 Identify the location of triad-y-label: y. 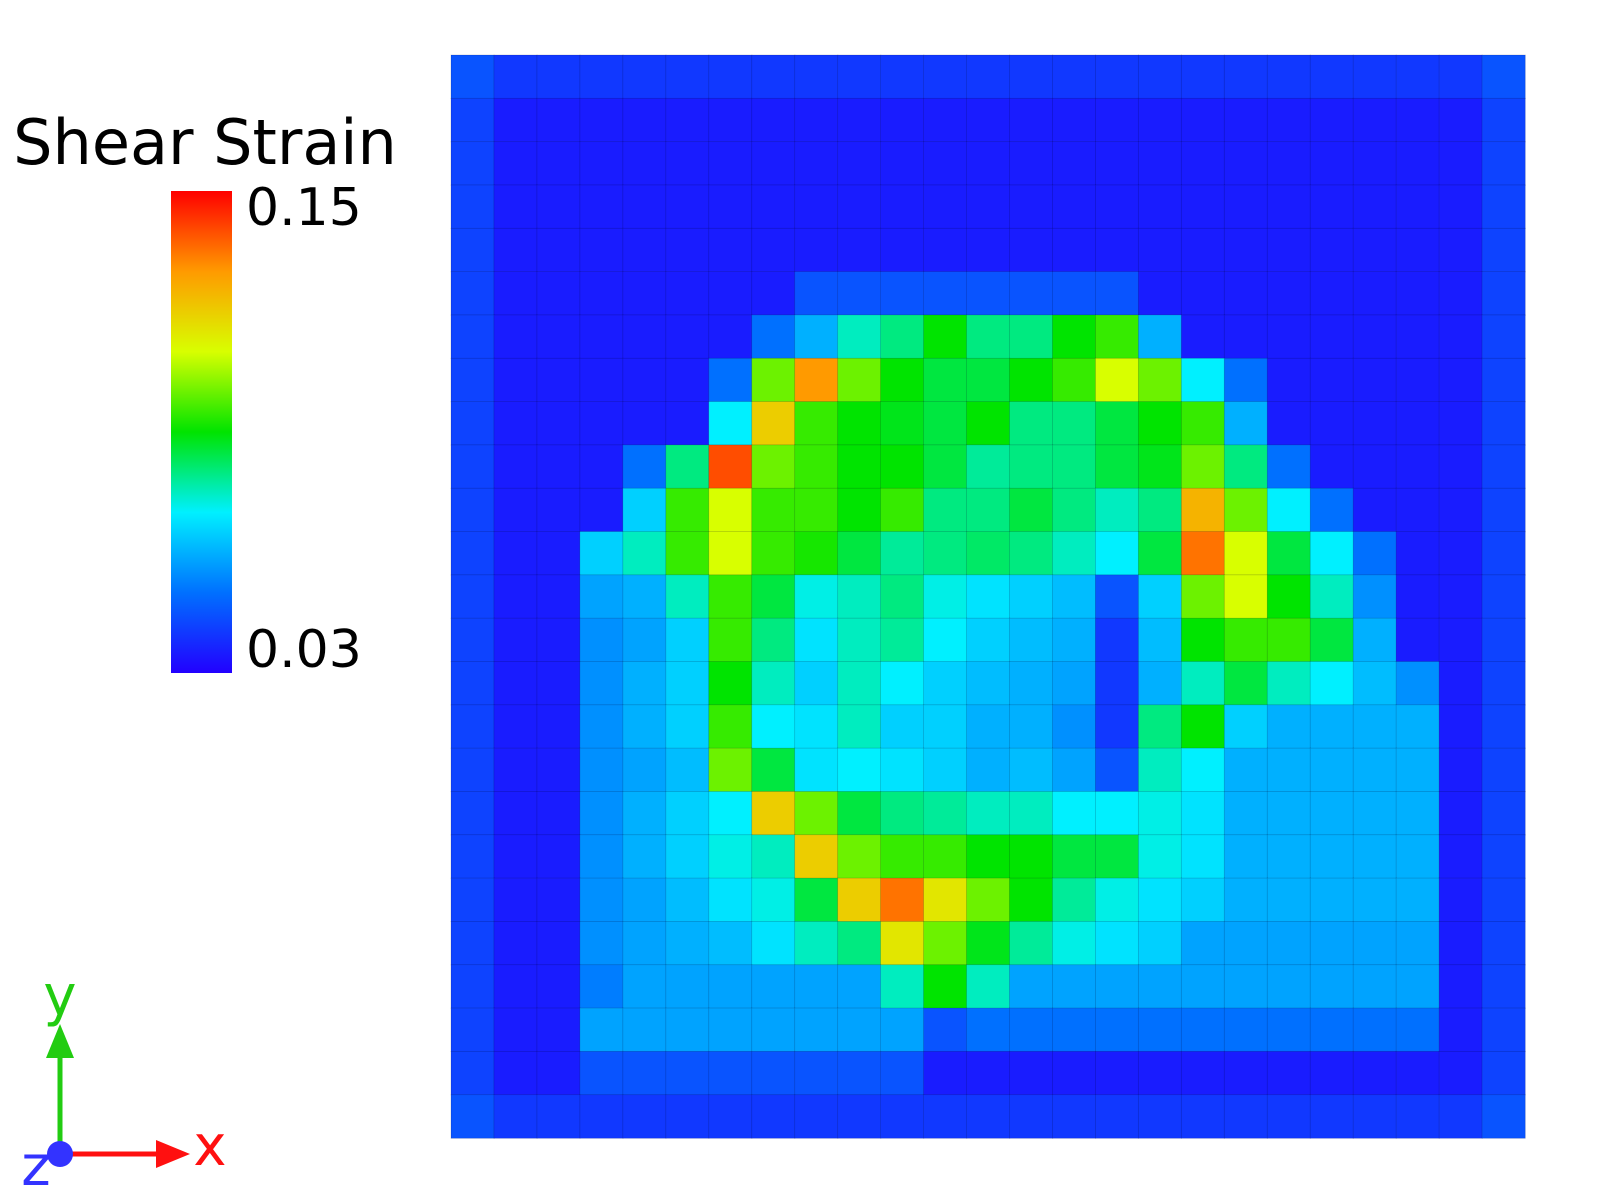
(59, 996).